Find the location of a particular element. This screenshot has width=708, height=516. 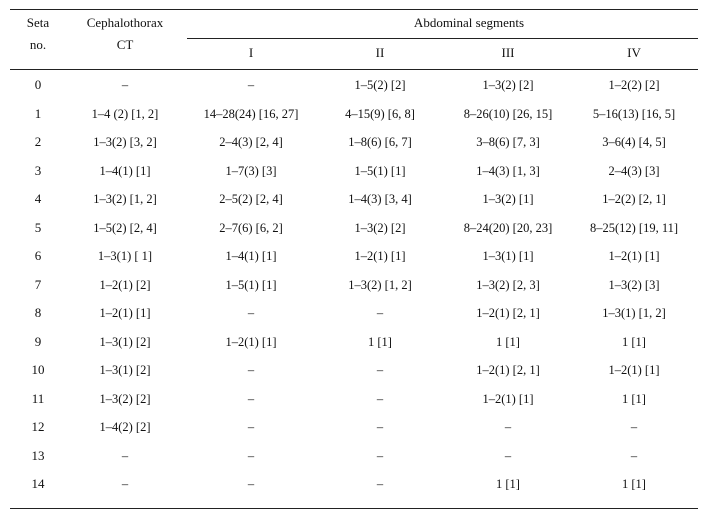

cell-s3: 1–3(1) [1] is located at coordinates (508, 256).